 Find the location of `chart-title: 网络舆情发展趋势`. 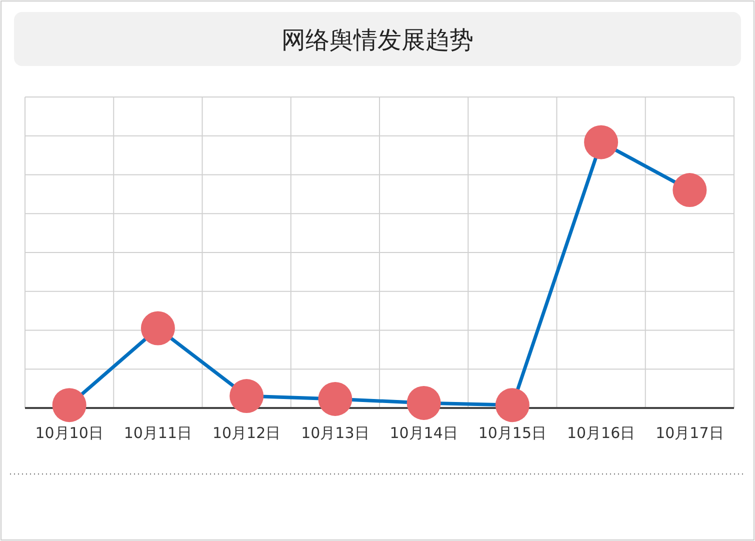

chart-title: 网络舆情发展趋势 is located at coordinates (378, 40).